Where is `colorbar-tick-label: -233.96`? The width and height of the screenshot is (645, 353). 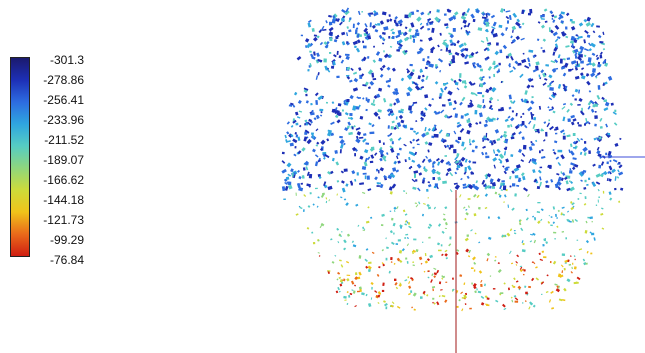
colorbar-tick-label: -233.96 is located at coordinates (63, 120).